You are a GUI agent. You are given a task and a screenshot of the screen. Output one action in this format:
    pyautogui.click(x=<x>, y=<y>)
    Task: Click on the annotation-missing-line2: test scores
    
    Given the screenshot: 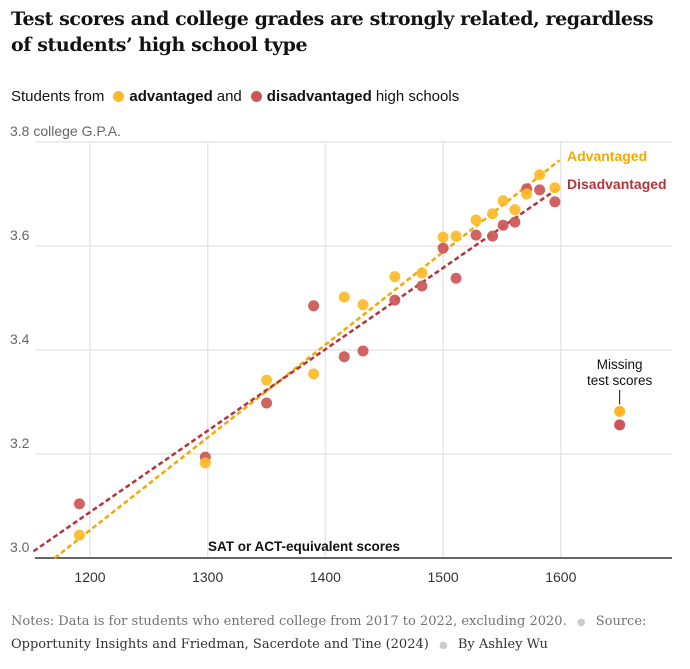 What is the action you would take?
    pyautogui.click(x=620, y=380)
    